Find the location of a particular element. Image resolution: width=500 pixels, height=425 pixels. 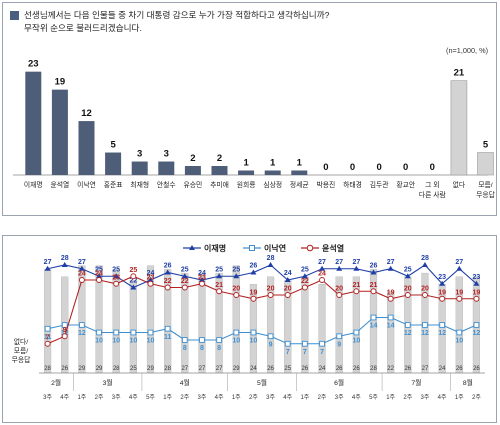

x-week-label: 5주 is located at coordinates (150, 397).